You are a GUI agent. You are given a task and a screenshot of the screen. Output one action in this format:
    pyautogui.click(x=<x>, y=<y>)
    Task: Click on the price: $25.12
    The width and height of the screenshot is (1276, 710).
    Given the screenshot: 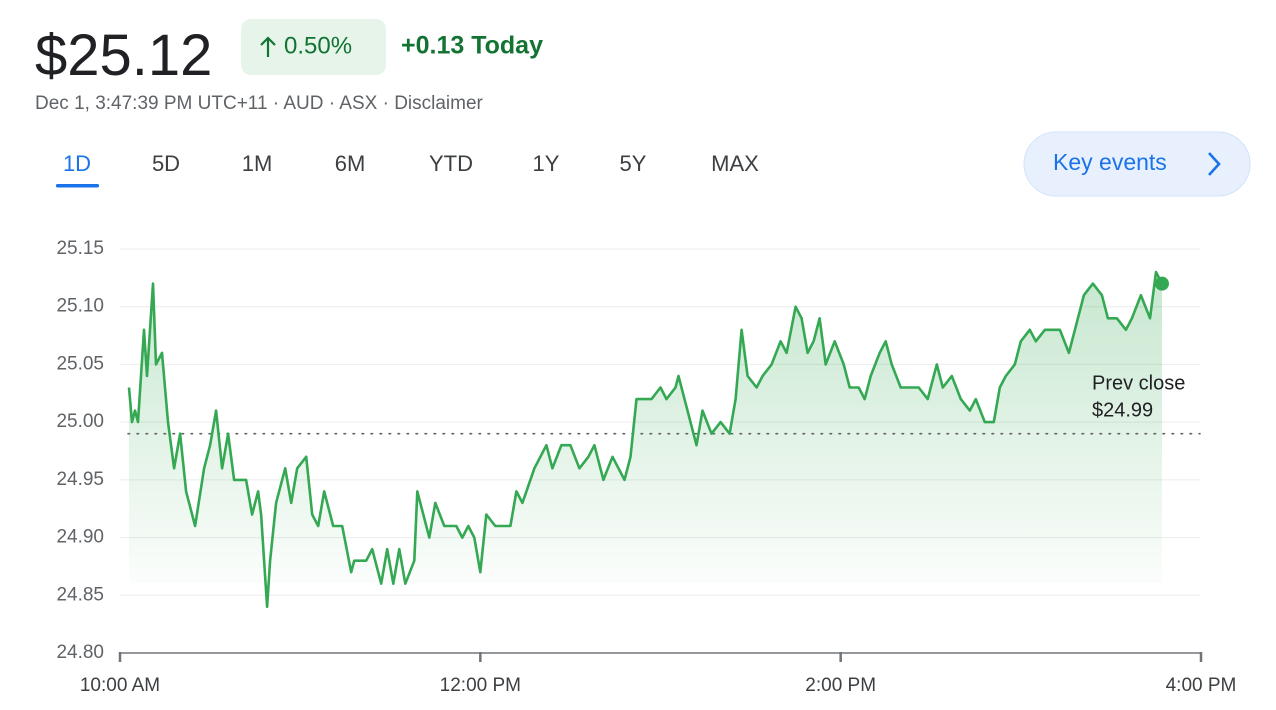 What is the action you would take?
    pyautogui.click(x=123, y=55)
    